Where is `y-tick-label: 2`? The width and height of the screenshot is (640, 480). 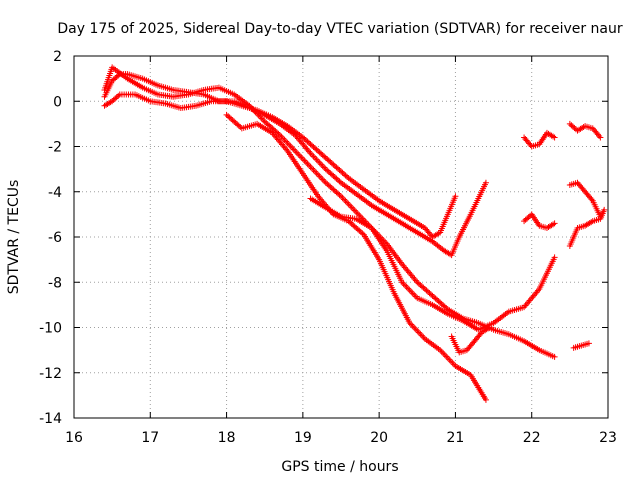
y-tick-label: 2 is located at coordinates (57, 57).